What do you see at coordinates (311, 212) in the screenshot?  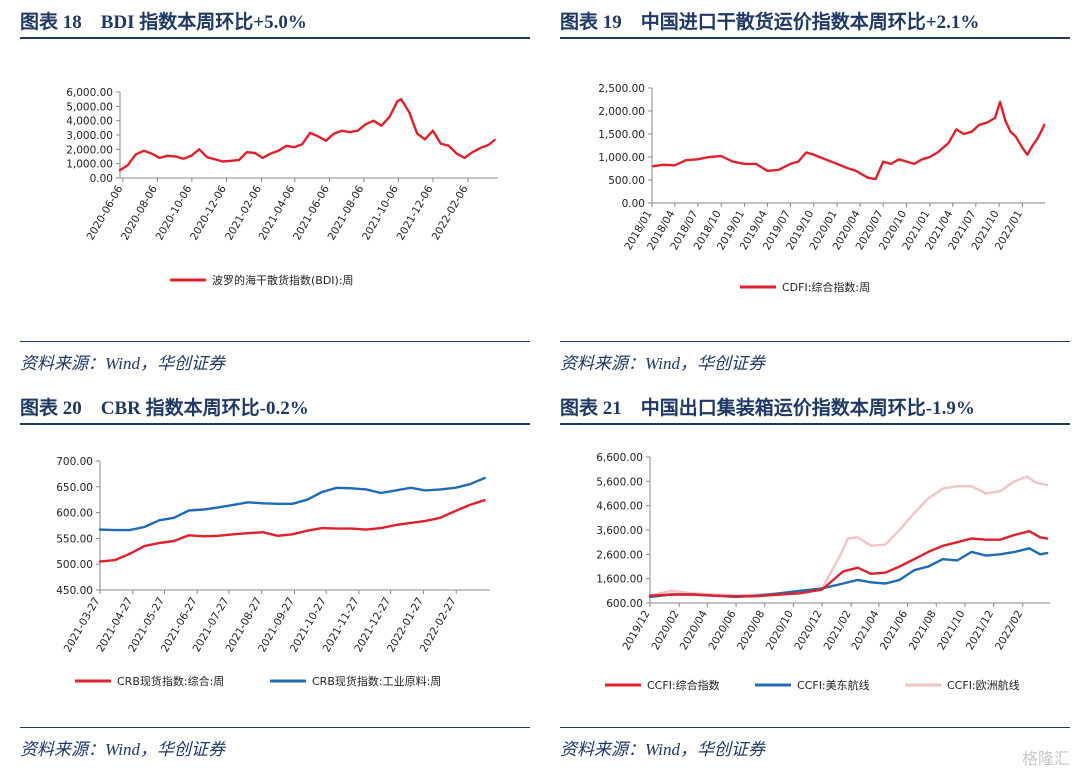 I see `x-tick-label: 2021-06-06` at bounding box center [311, 212].